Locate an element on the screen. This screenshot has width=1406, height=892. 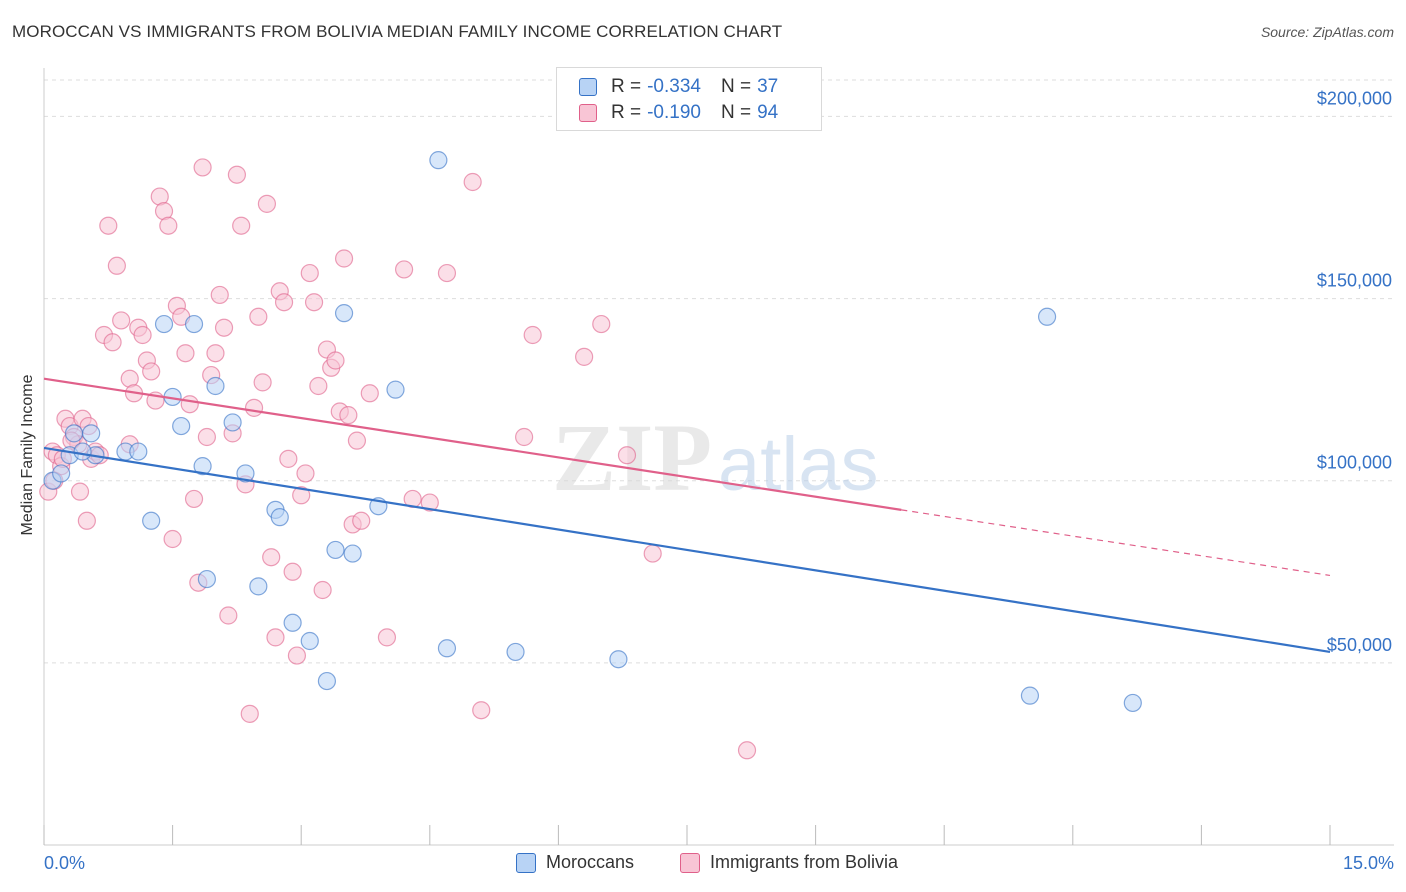
watermark: ZIP atlas is located at coordinates (715, 457).